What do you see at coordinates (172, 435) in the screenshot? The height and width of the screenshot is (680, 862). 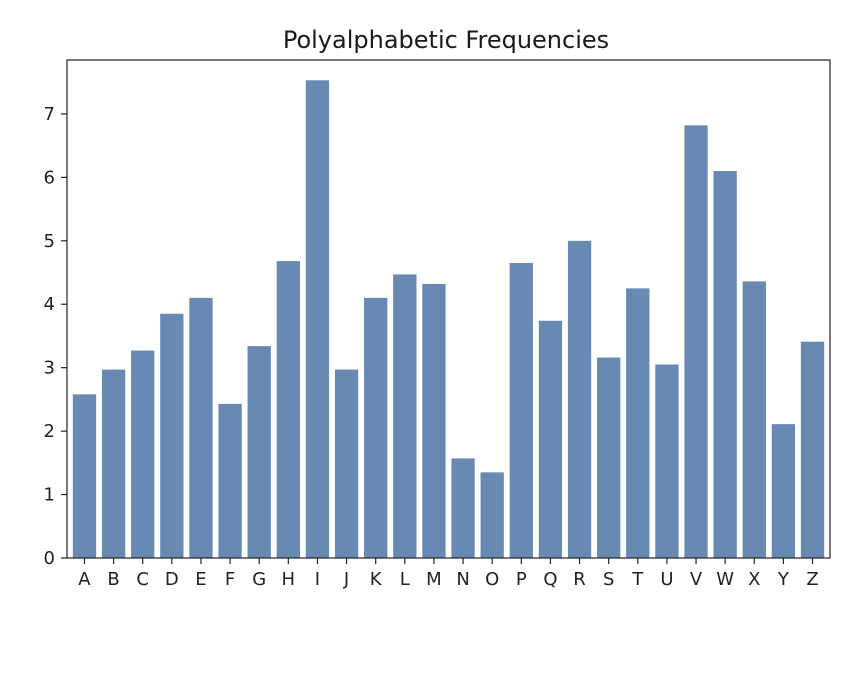 I see `bar-d` at bounding box center [172, 435].